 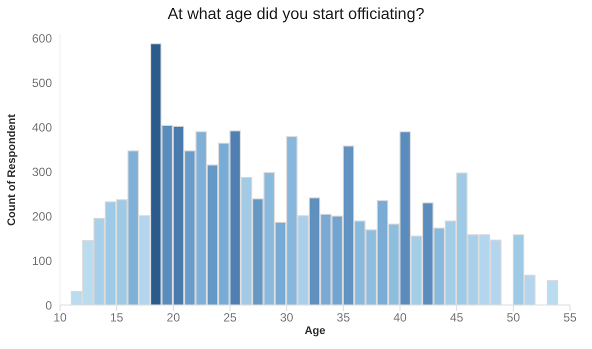 I want to click on y-tick-label: 600, so click(x=42, y=39).